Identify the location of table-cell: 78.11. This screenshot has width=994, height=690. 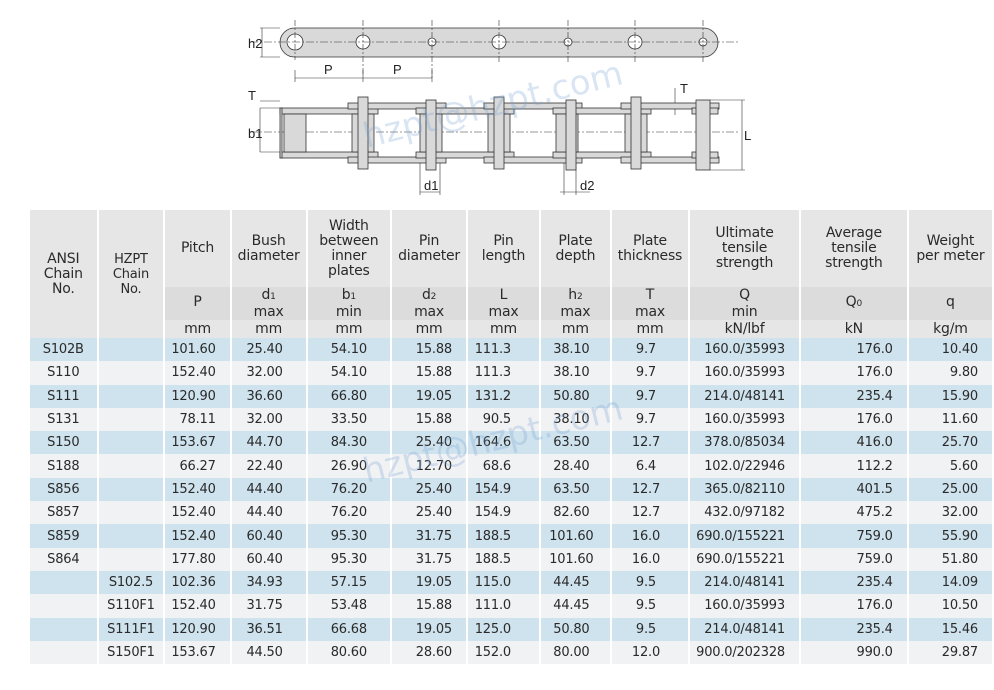
(198, 419).